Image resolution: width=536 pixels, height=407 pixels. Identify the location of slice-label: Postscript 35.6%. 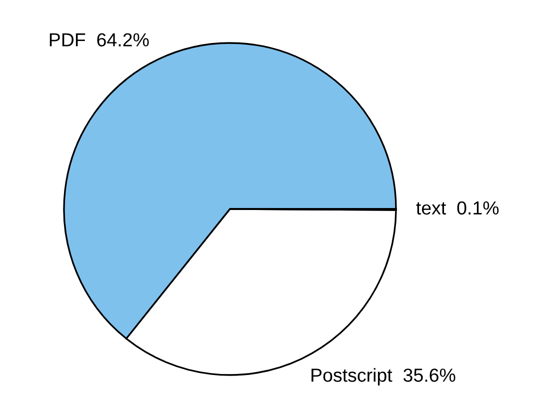
(384, 377).